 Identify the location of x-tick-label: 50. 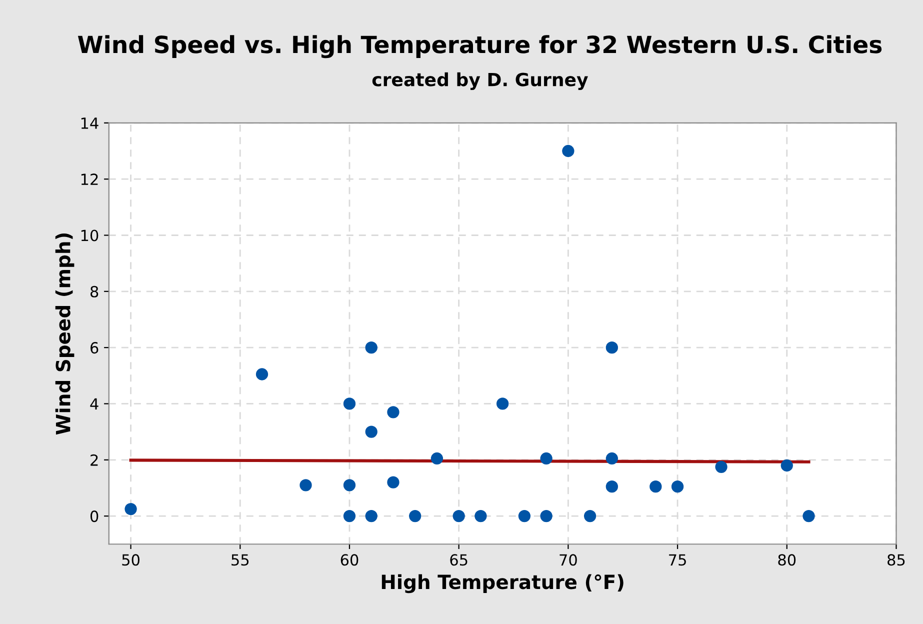
(131, 560).